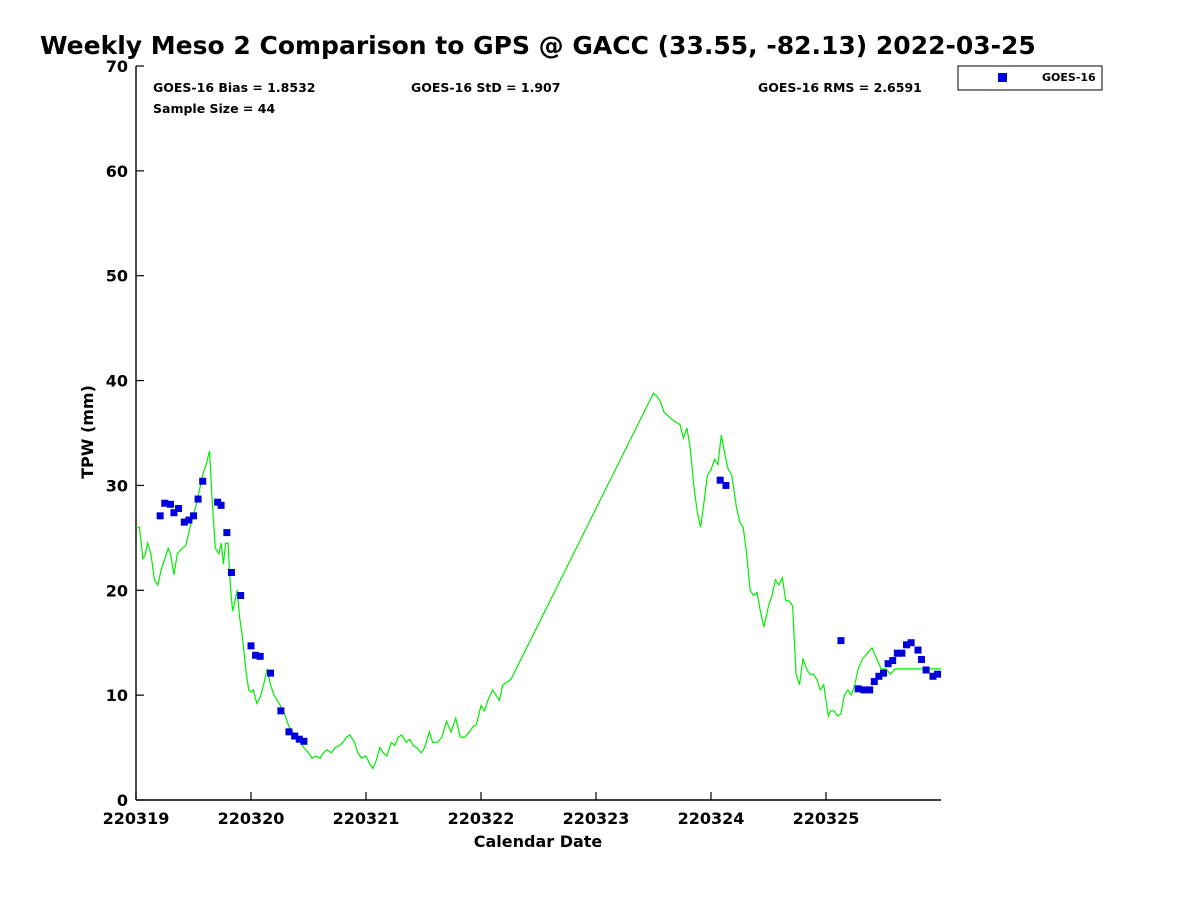  I want to click on y-tick-label: 30, so click(117, 485).